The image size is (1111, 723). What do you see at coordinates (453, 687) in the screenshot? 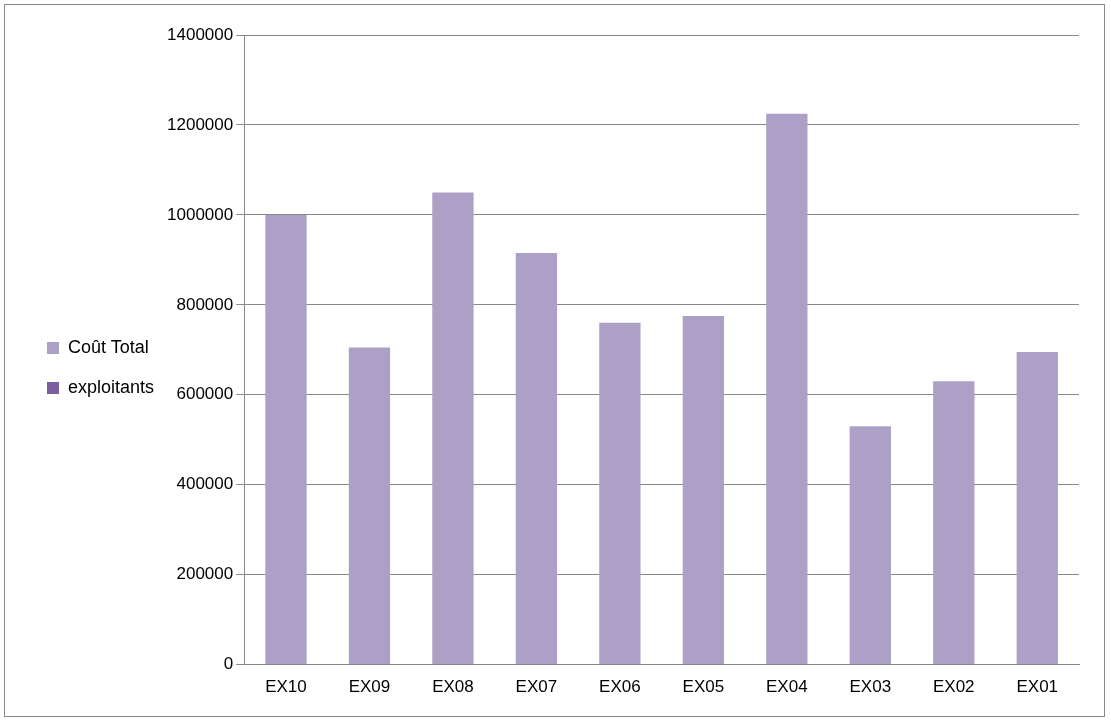
I see `x-tick-label: EX08` at bounding box center [453, 687].